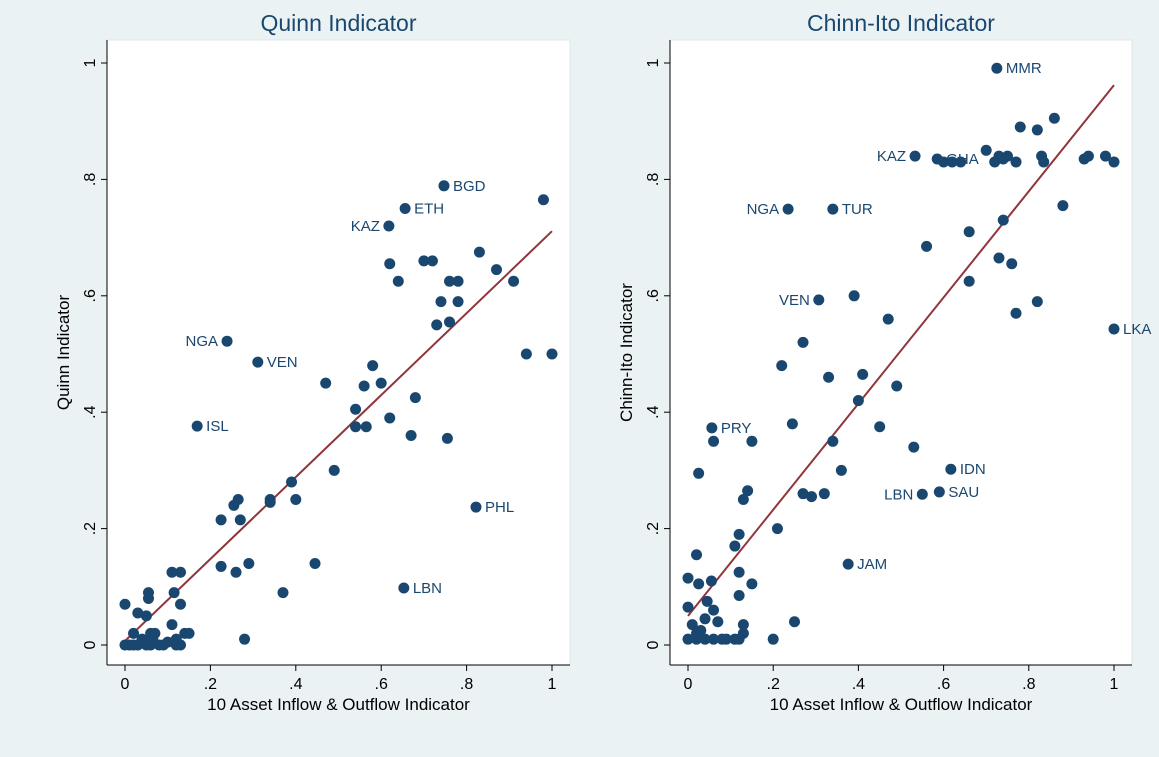 This screenshot has width=1159, height=757. Describe the element at coordinates (857, 209) in the screenshot. I see `point-label: TUR` at that location.